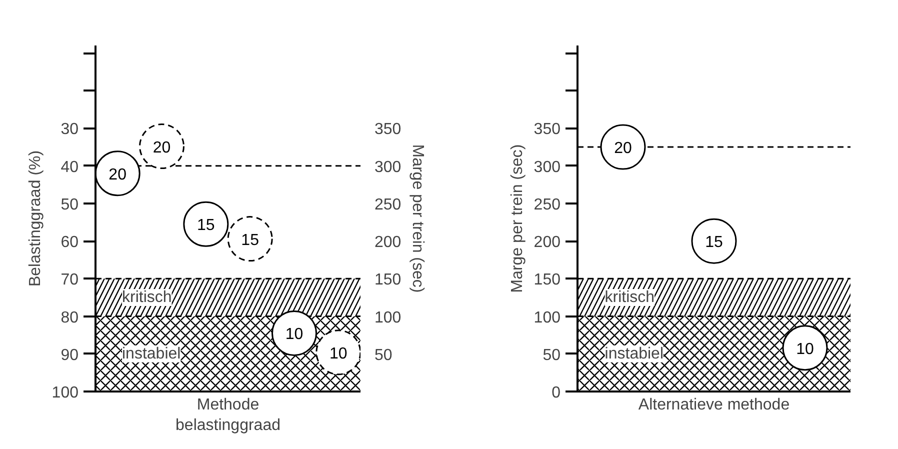 Image resolution: width=898 pixels, height=449 pixels. What do you see at coordinates (388, 205) in the screenshot?
I see `y2-tick-label: 250` at bounding box center [388, 205].